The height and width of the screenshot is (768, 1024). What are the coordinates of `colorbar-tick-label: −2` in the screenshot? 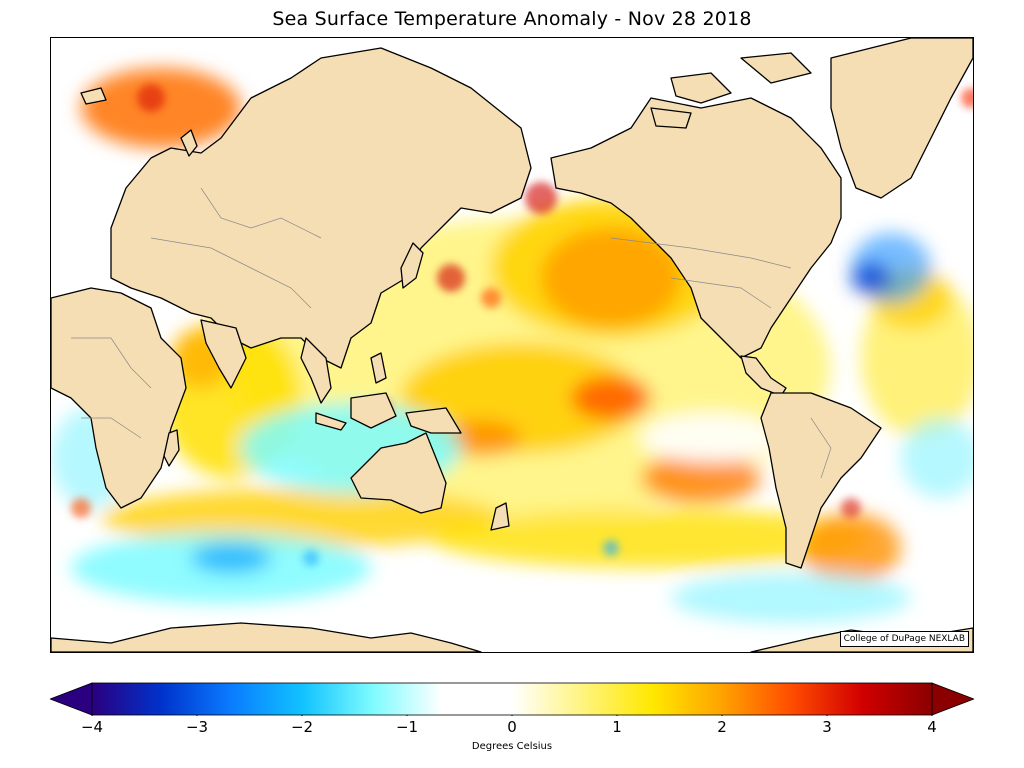 It's located at (302, 727).